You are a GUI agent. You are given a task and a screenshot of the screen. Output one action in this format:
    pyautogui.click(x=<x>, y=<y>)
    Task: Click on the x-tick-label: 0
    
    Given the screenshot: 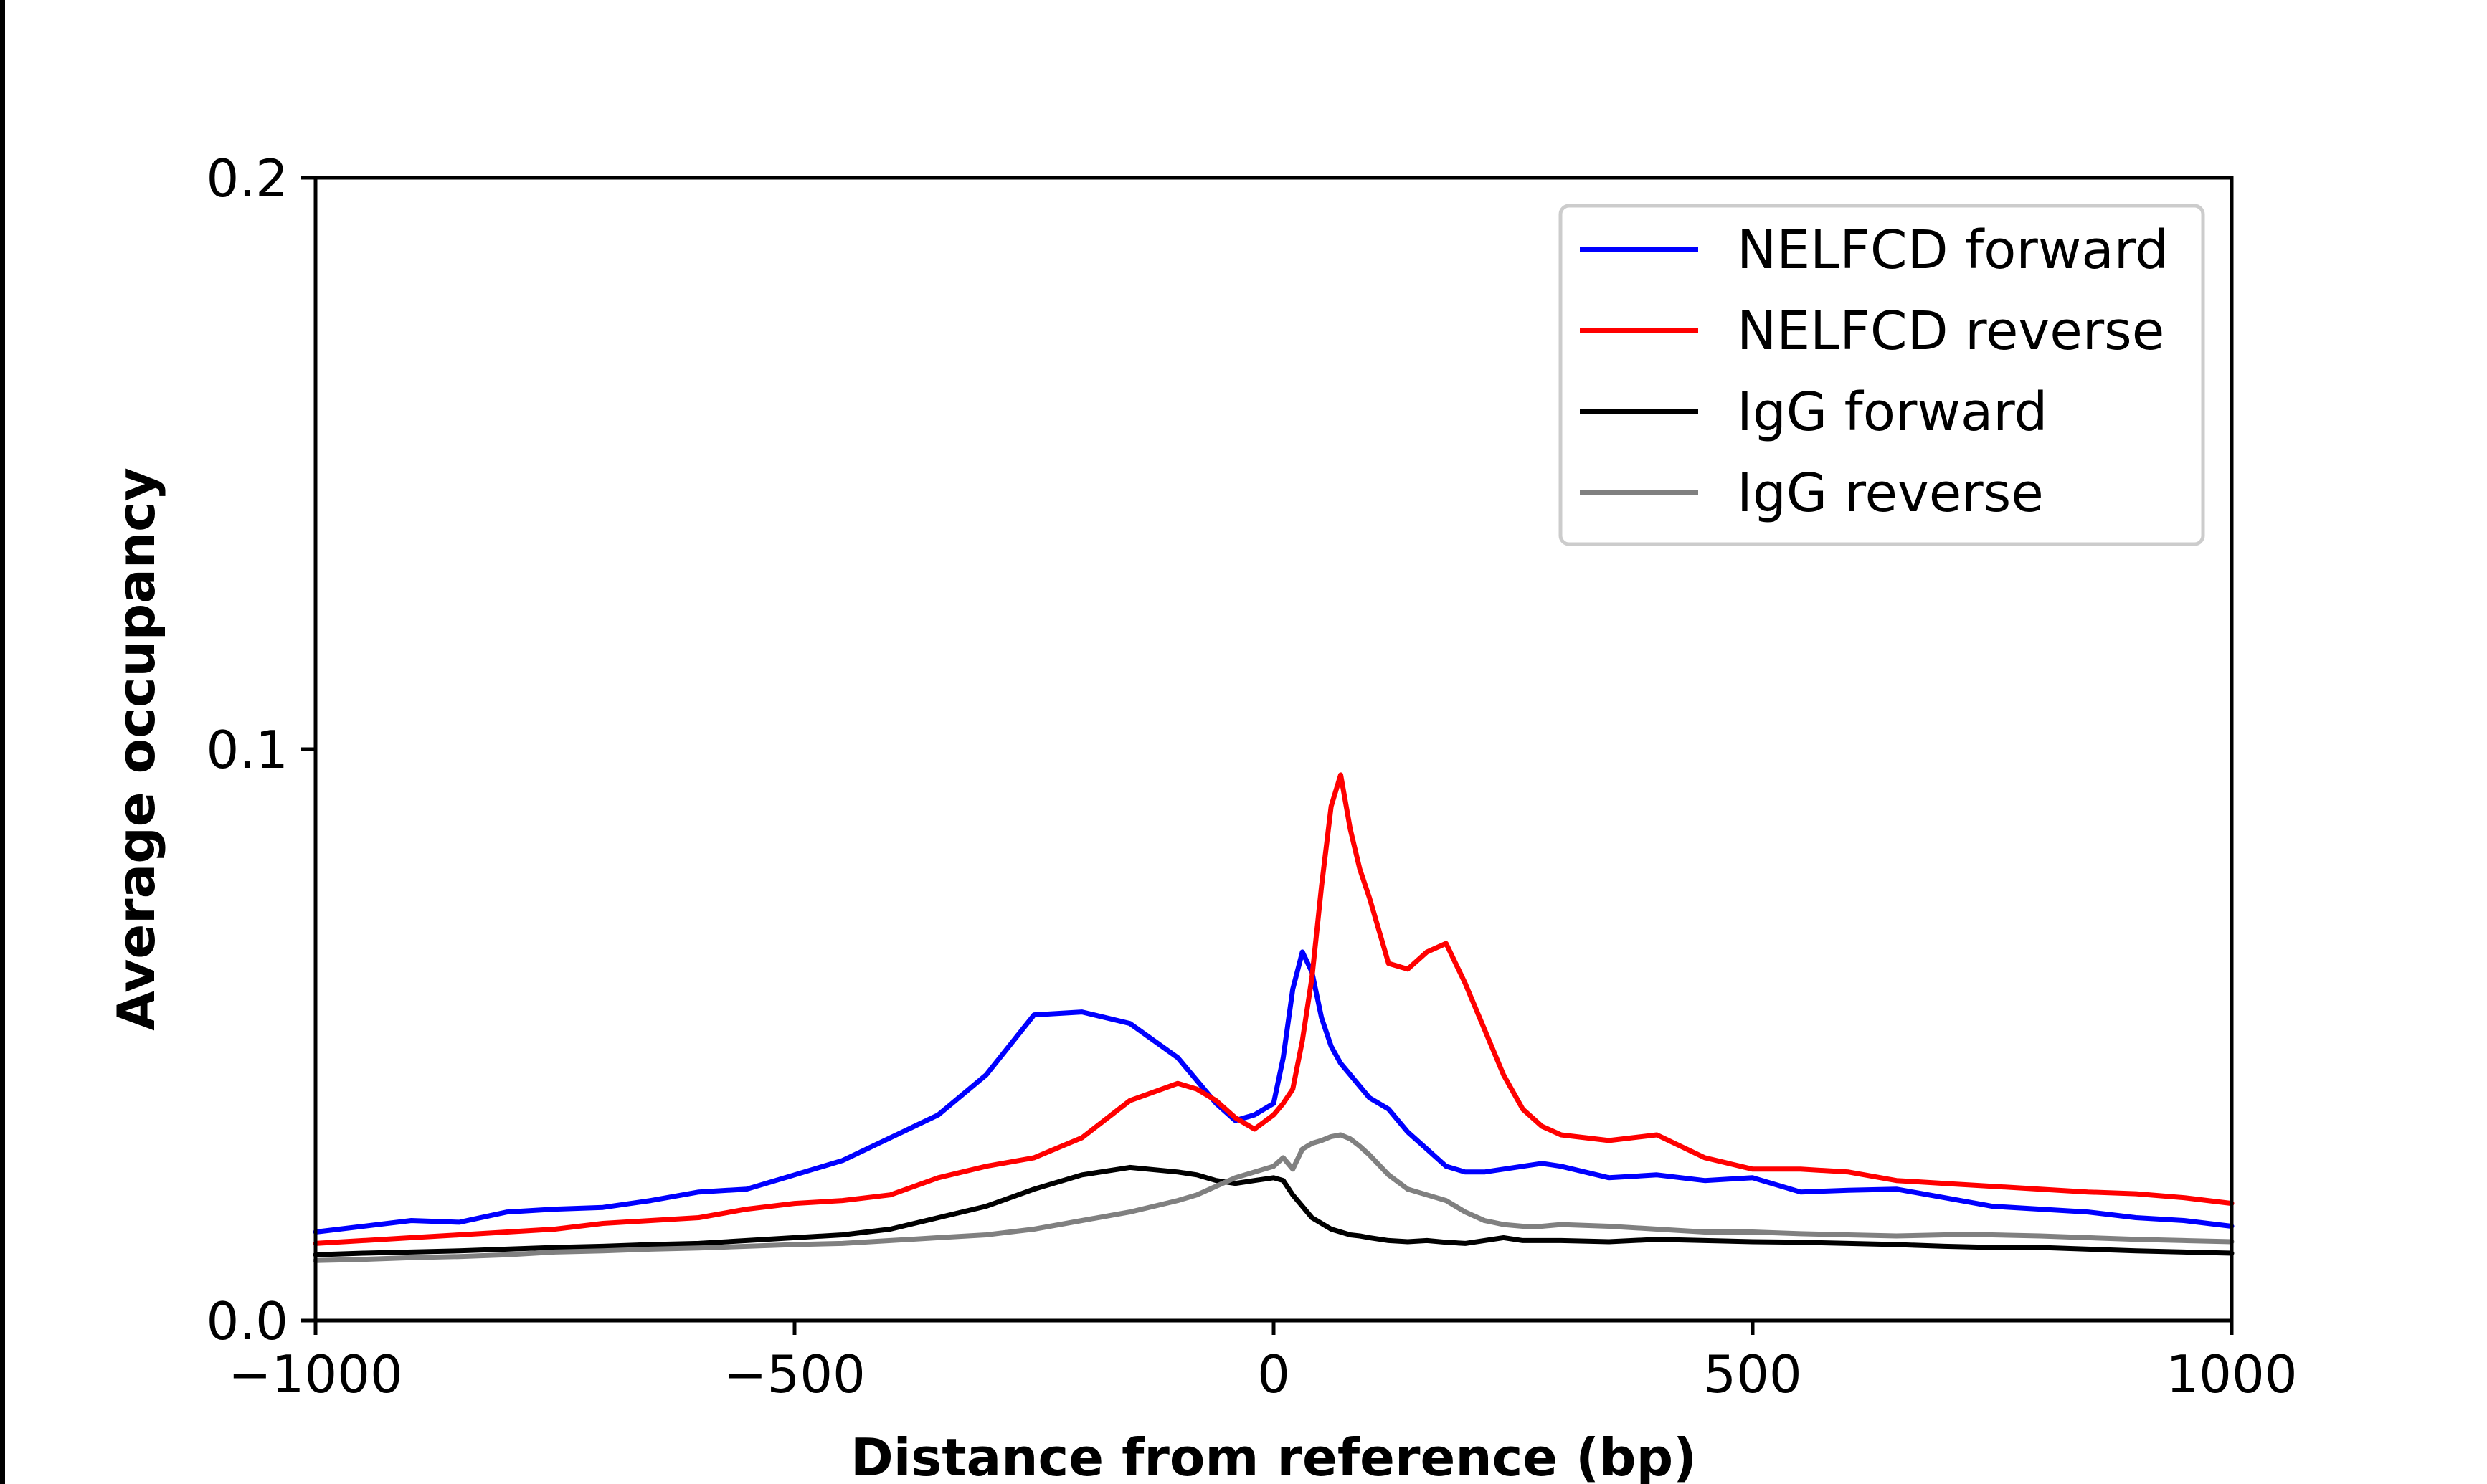 What is the action you would take?
    pyautogui.click(x=1273, y=1374)
    